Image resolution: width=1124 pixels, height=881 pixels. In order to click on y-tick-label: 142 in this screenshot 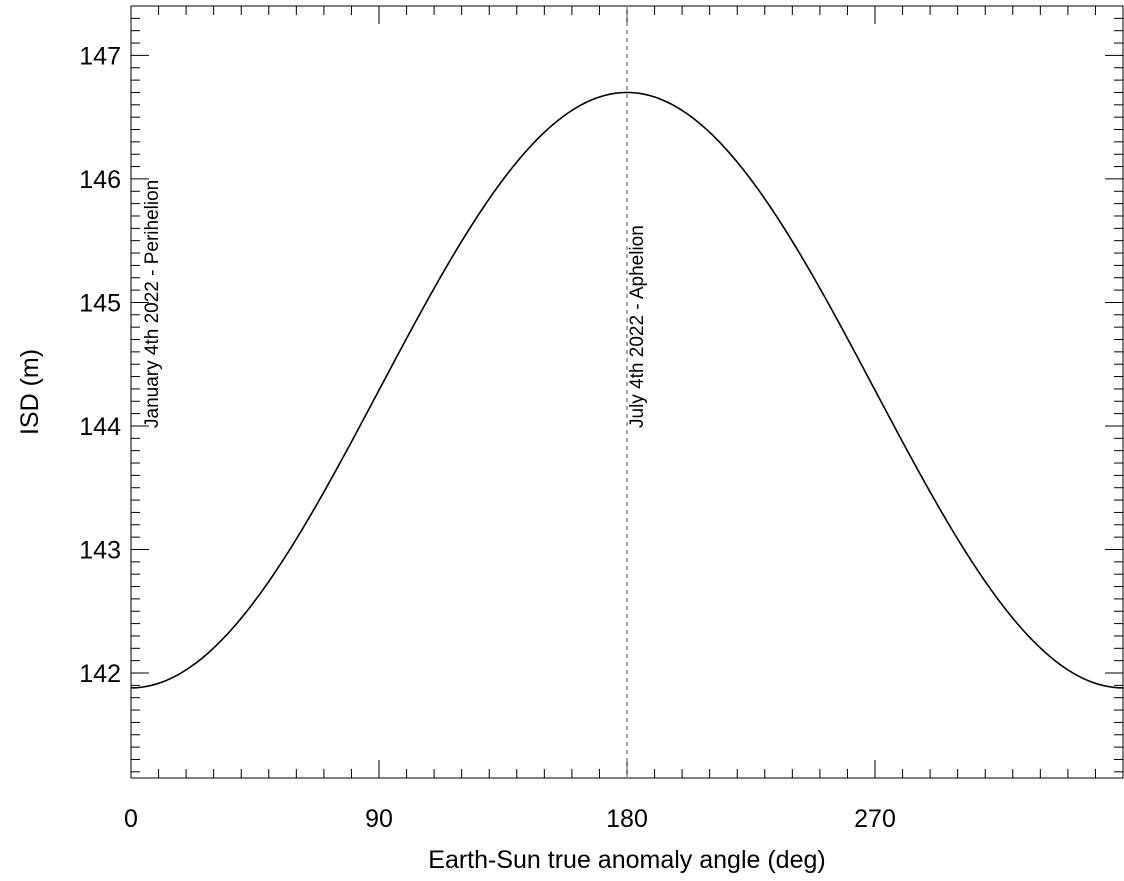, I will do `click(100, 674)`.